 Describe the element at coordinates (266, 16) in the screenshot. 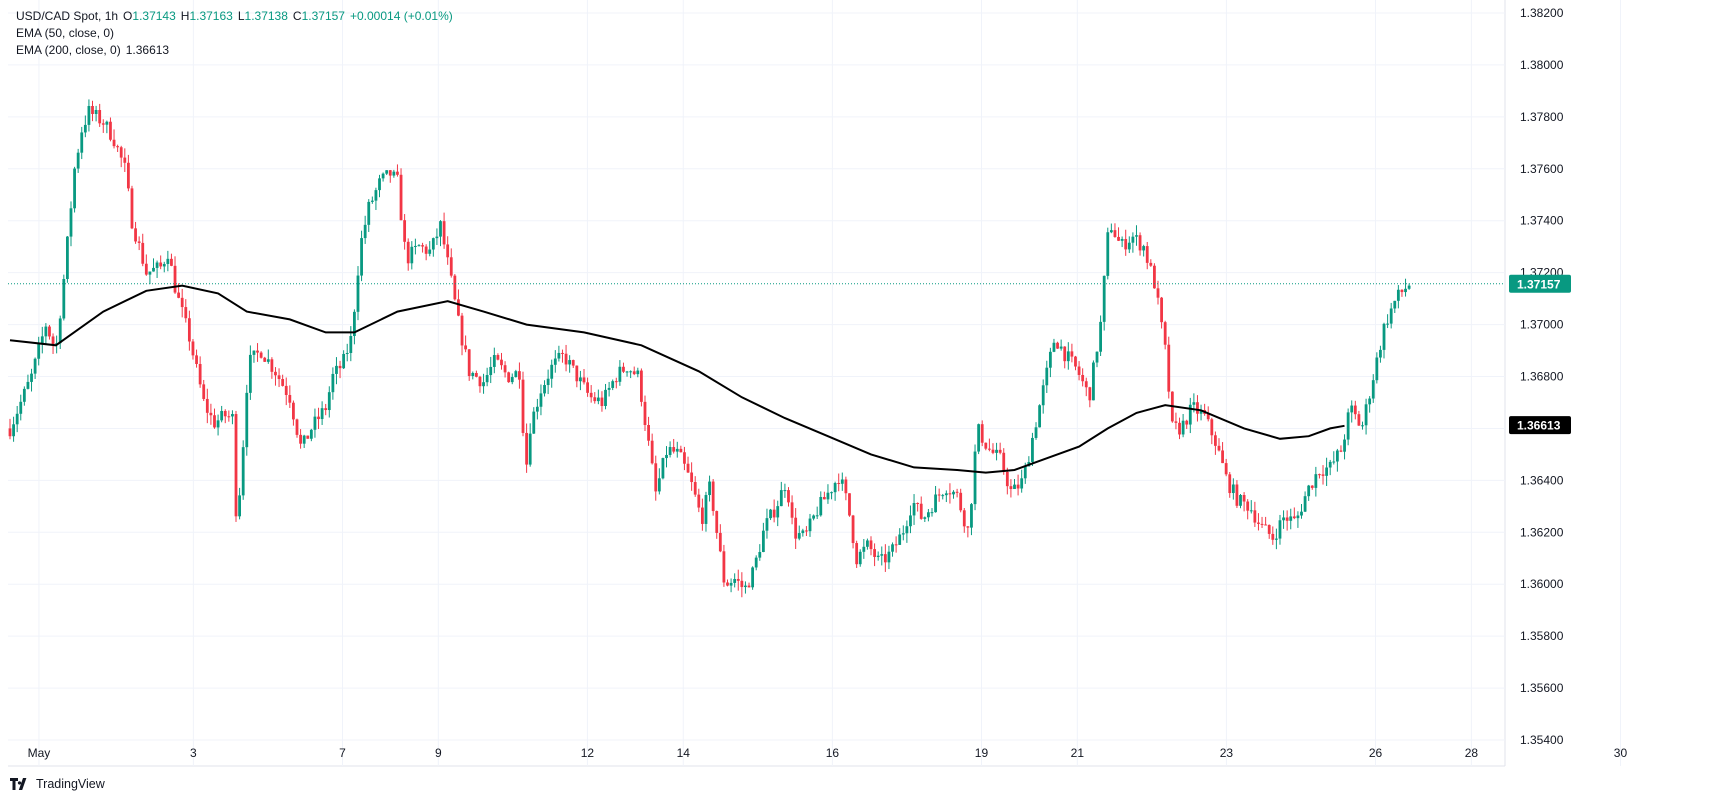

I see `low-value: 1.37138` at that location.